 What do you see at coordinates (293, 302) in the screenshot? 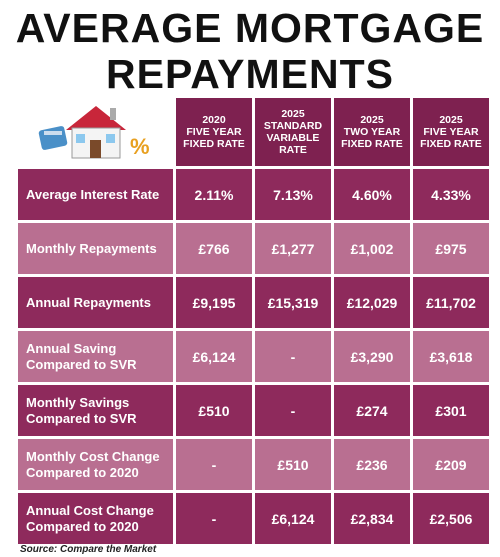
I see `cell-value: £15,319` at bounding box center [293, 302].